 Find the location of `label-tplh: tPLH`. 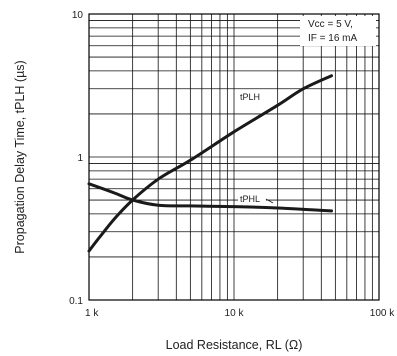

label-tplh: tPLH is located at coordinates (252, 96).